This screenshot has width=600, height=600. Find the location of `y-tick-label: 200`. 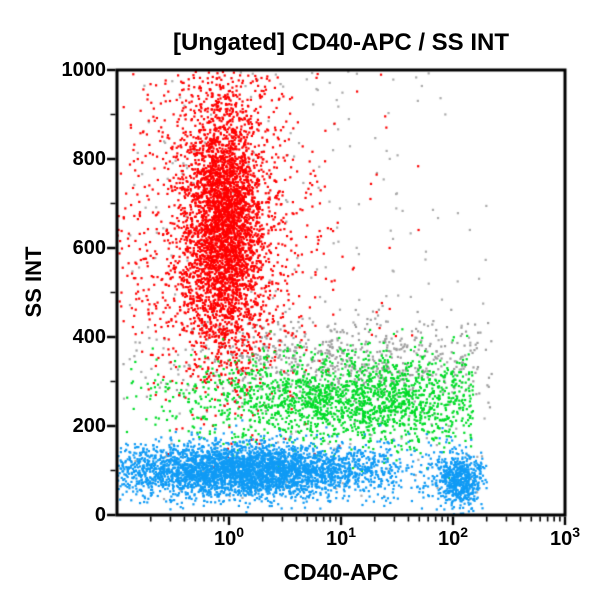

y-tick-label: 200 is located at coordinates (89, 426).